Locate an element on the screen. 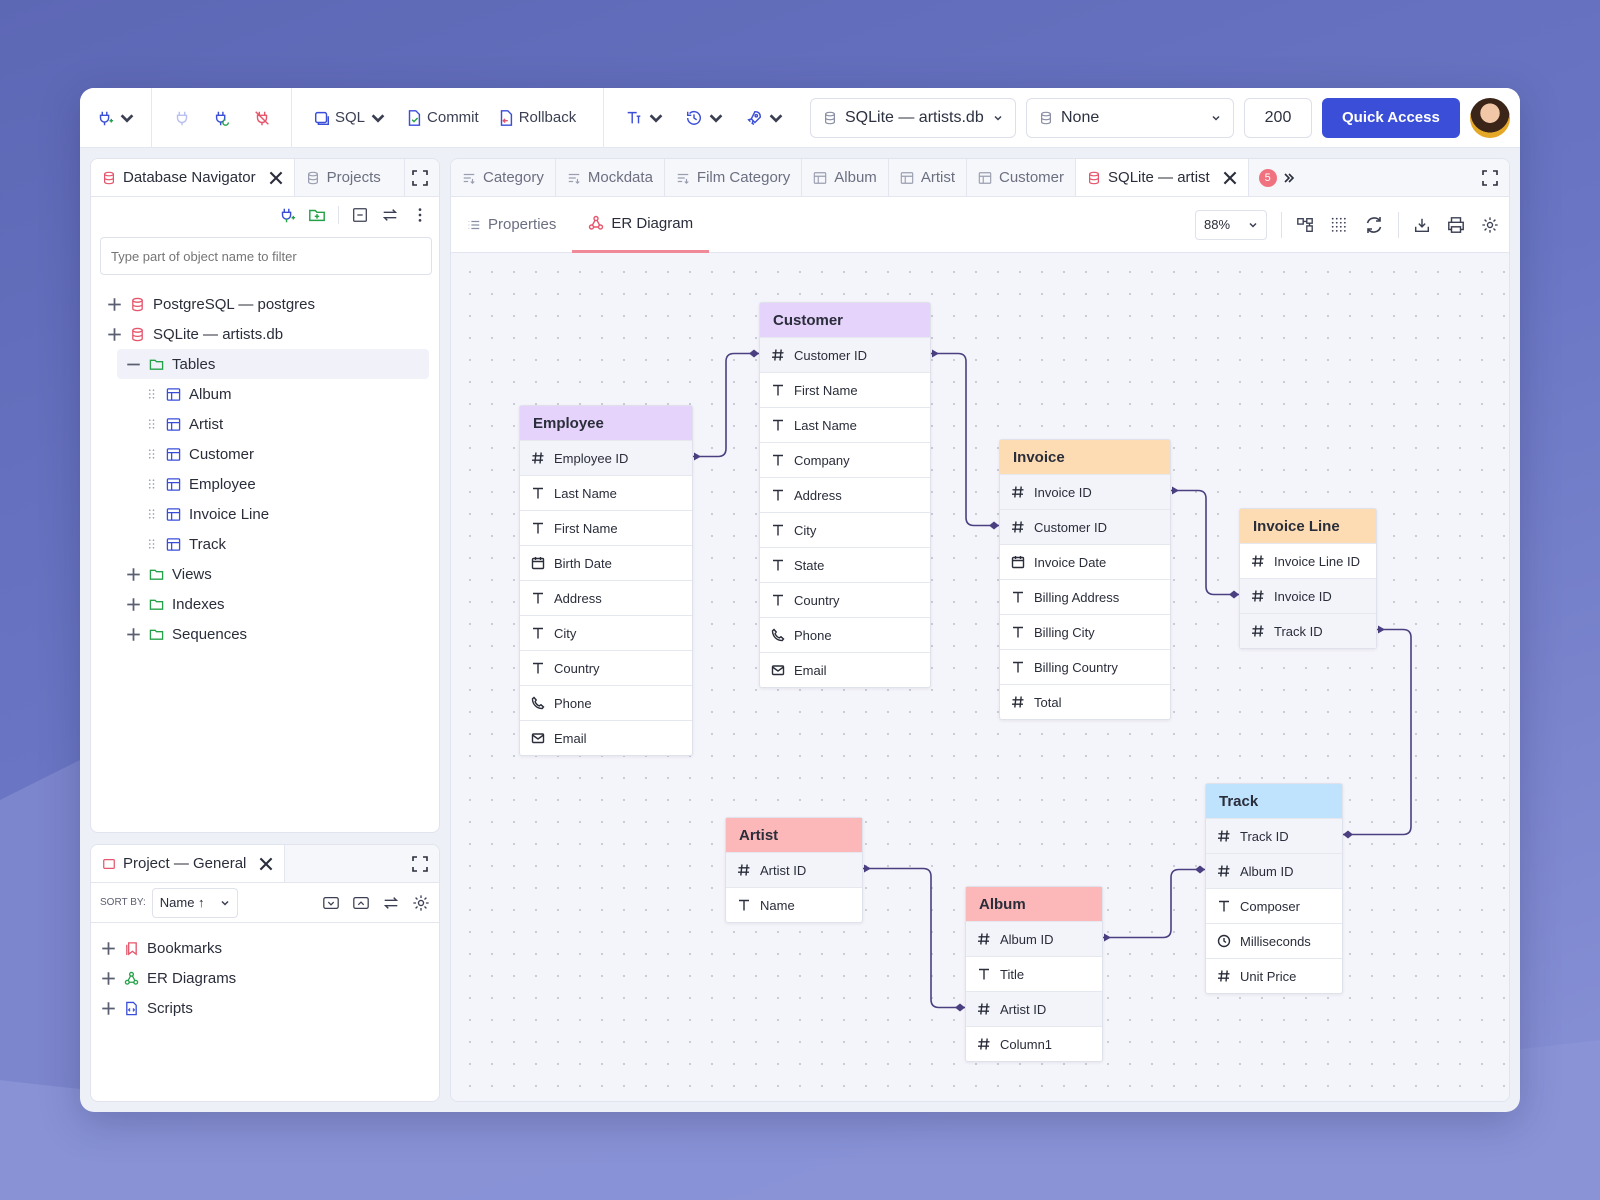 The width and height of the screenshot is (1600, 1200). connection-select: SQLite — artists.db is located at coordinates (913, 117).